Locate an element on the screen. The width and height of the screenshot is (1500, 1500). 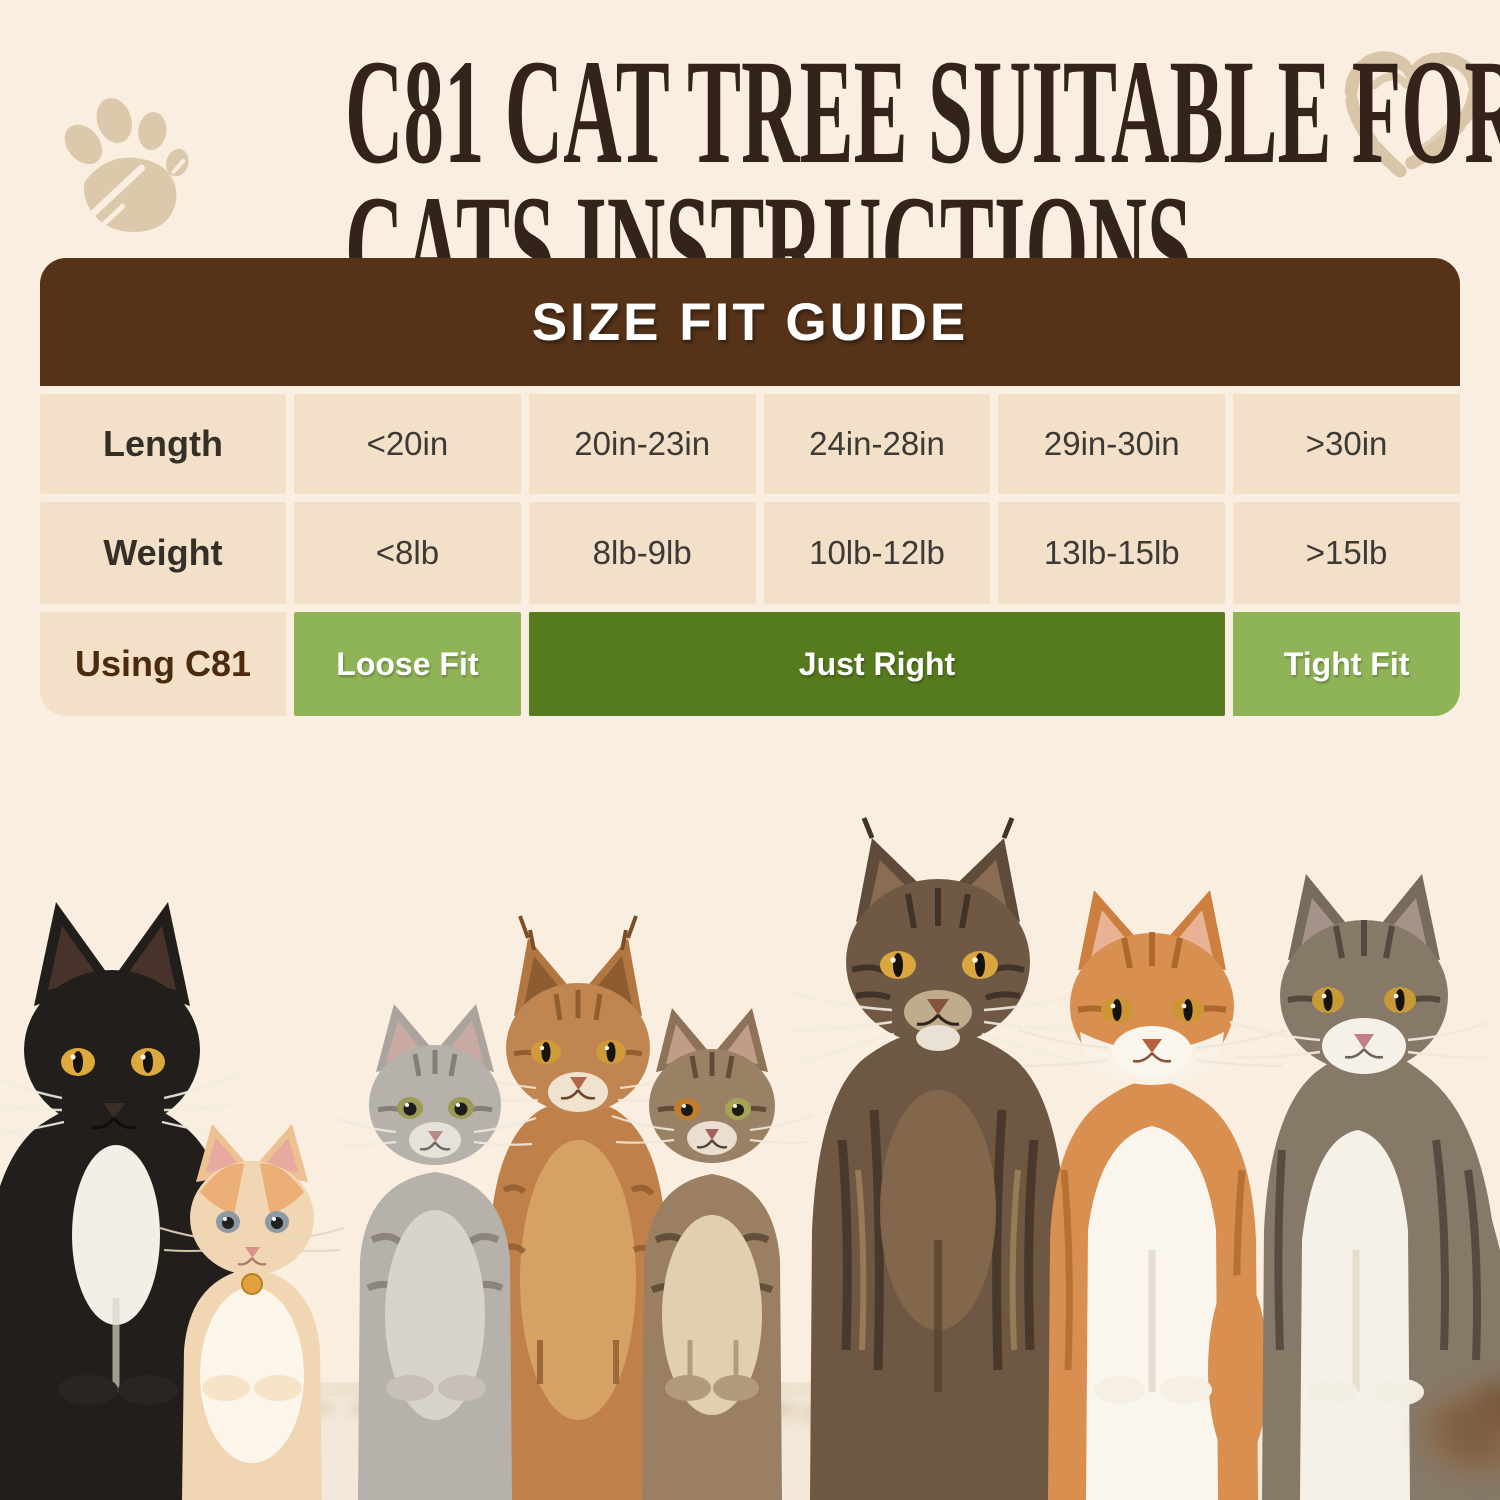
fit-just-right-cell: Just Right is located at coordinates (877, 664).